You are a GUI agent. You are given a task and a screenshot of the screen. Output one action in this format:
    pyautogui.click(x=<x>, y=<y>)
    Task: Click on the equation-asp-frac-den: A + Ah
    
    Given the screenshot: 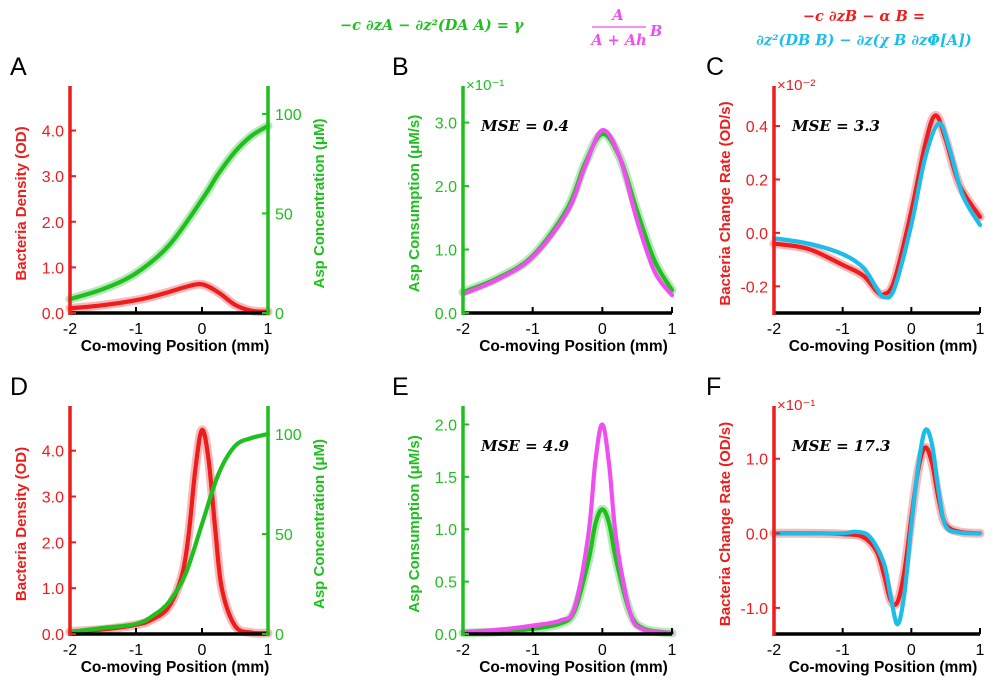 What is the action you would take?
    pyautogui.click(x=617, y=40)
    